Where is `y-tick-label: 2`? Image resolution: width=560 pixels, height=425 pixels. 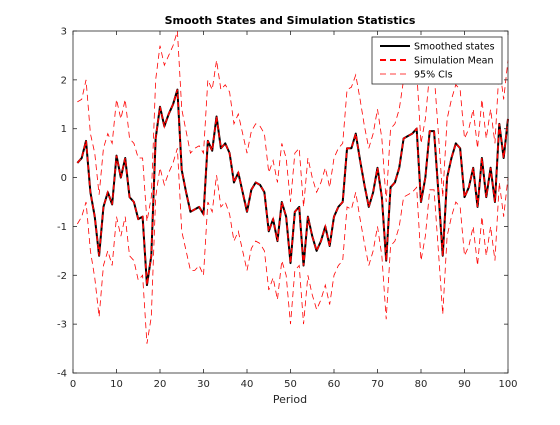
y-tick-label: 2 is located at coordinates (64, 80).